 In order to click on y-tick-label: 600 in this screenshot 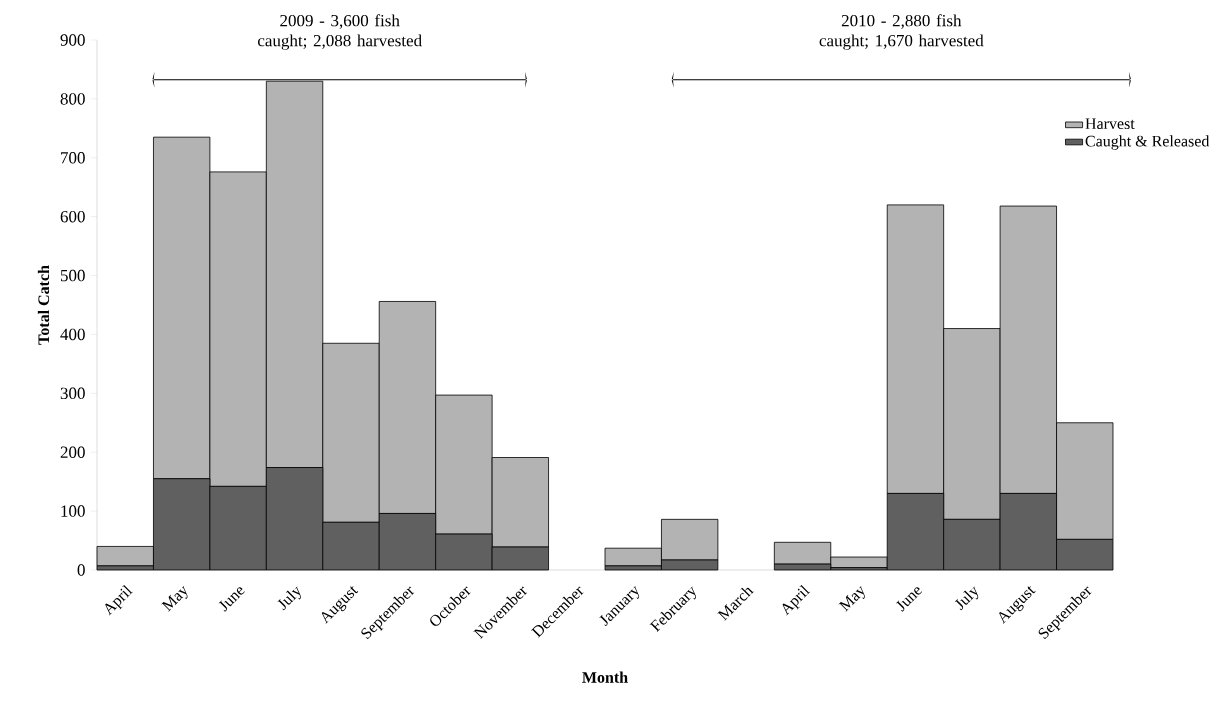, I will do `click(72, 216)`.